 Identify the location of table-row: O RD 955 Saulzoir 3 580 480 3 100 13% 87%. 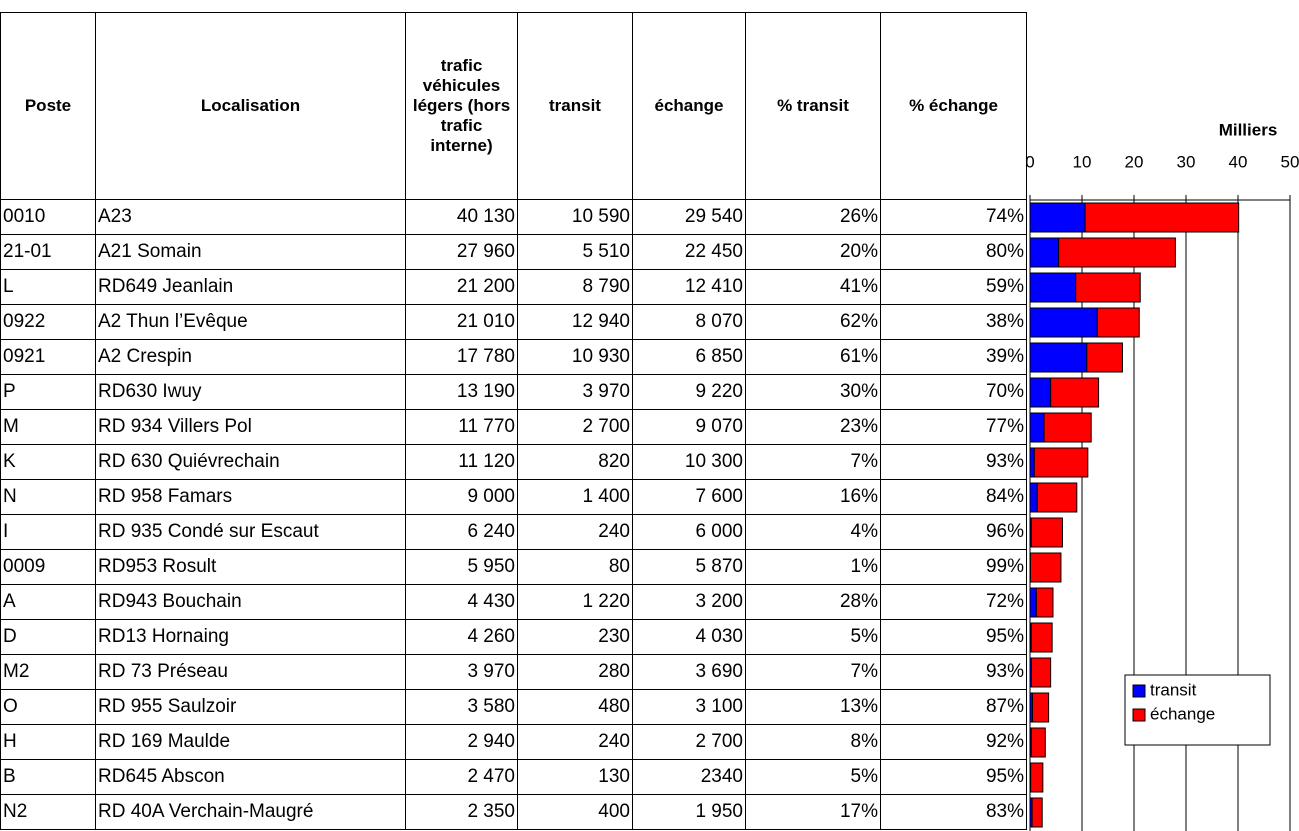
(513, 707).